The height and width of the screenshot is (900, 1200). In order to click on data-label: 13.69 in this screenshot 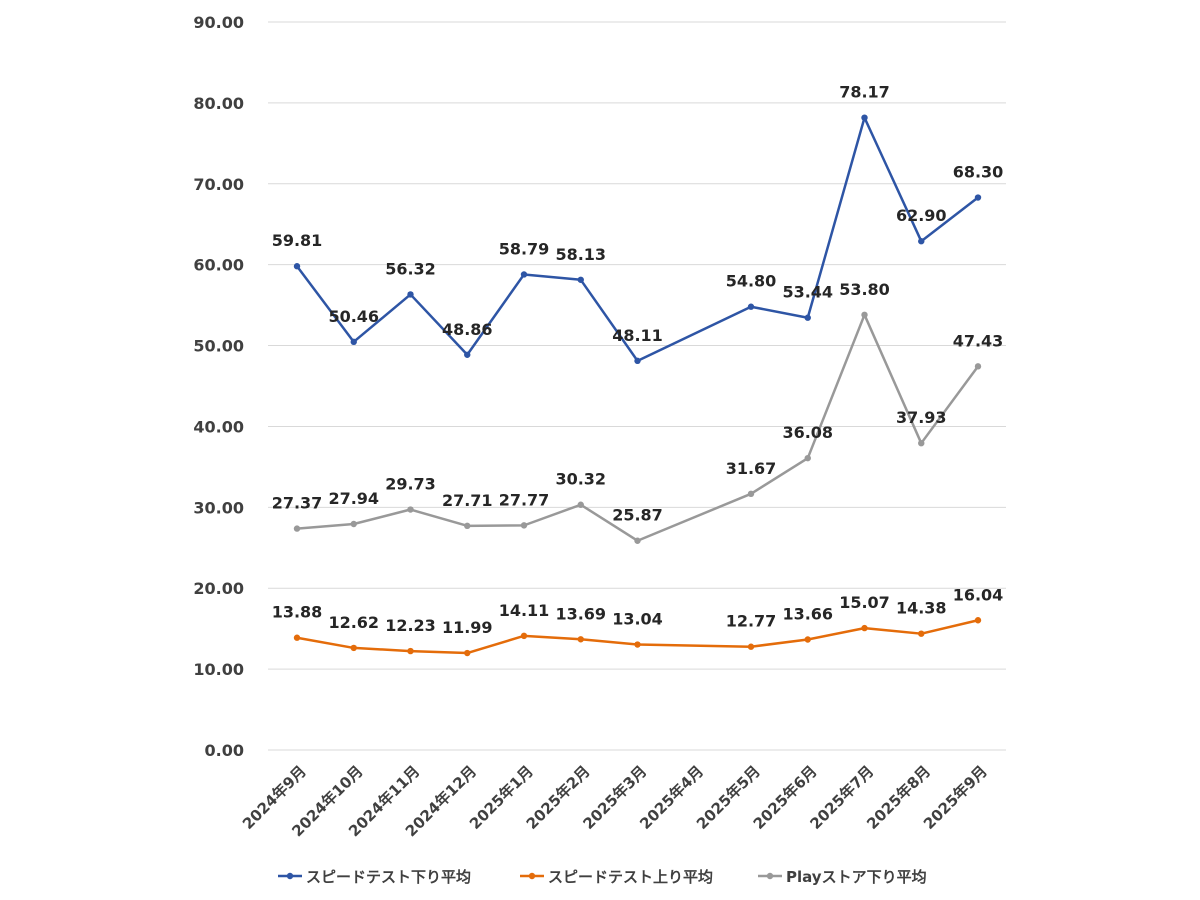, I will do `click(580, 613)`.